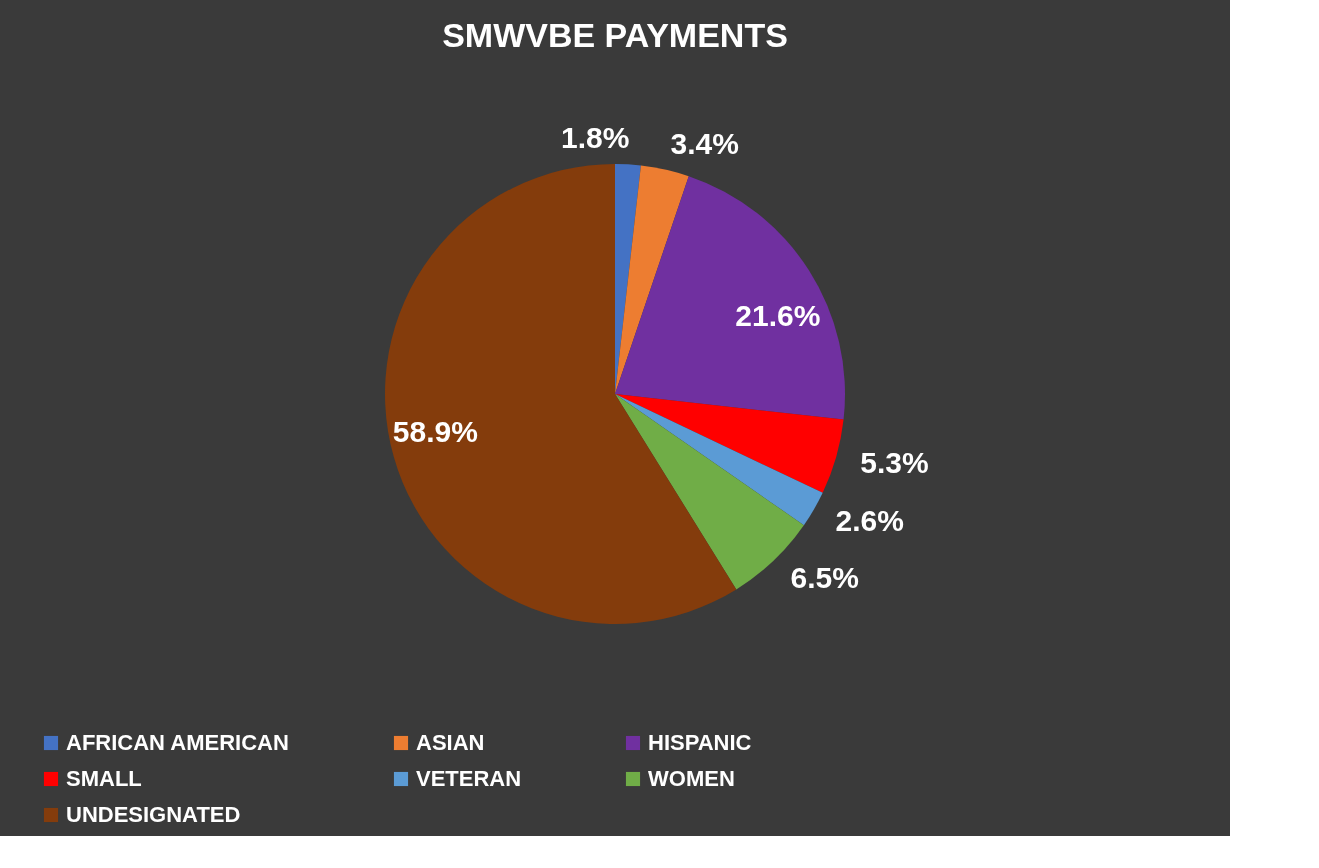 The width and height of the screenshot is (1319, 868). I want to click on legend-label: ASIAN, so click(450, 742).